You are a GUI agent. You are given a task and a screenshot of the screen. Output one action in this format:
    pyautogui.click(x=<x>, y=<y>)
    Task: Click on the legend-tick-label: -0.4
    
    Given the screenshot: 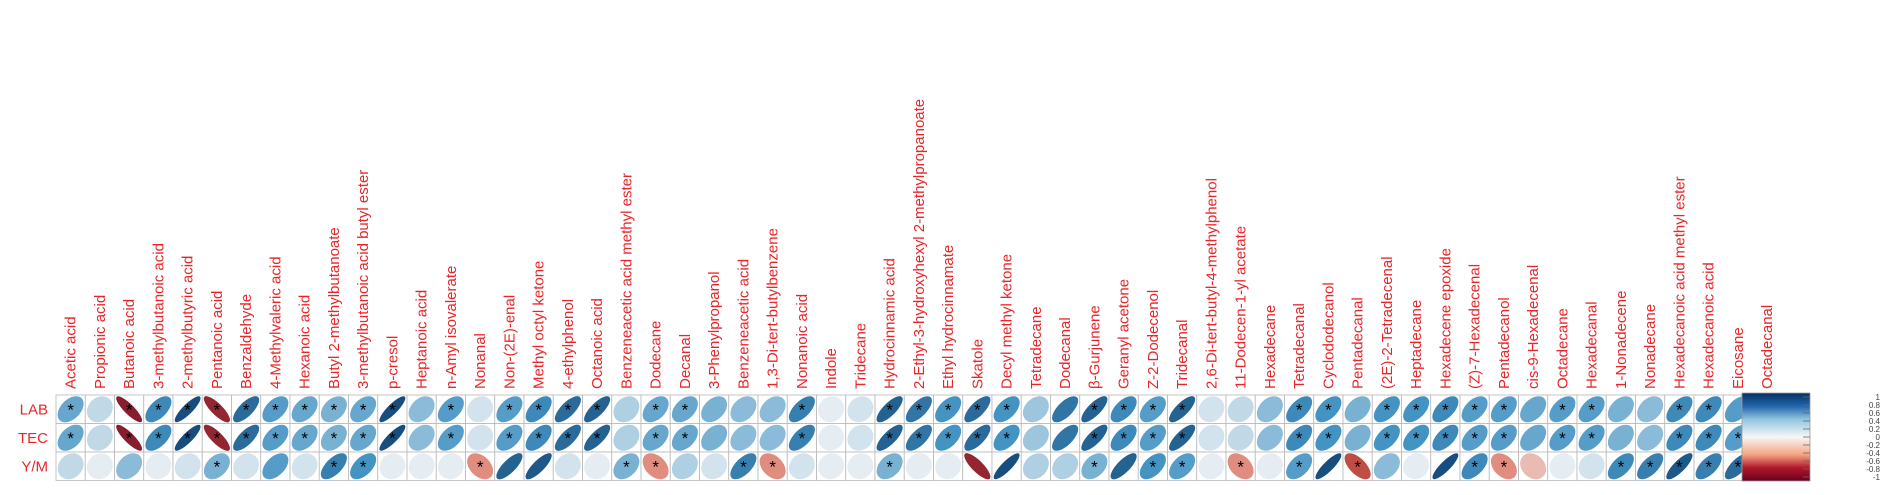 What is the action you would take?
    pyautogui.click(x=1873, y=453)
    